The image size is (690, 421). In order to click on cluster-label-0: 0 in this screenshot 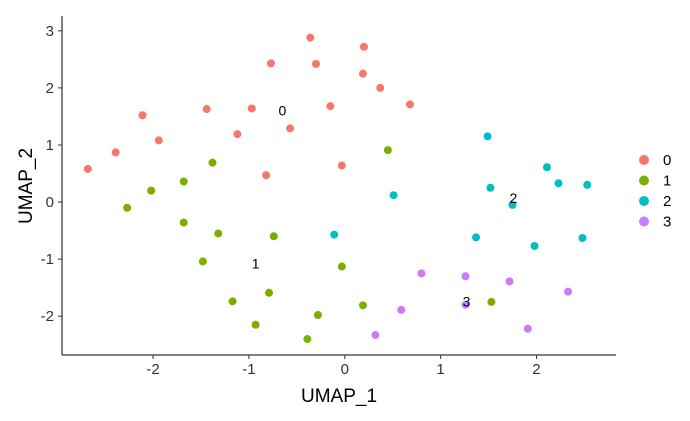, I will do `click(283, 111)`.